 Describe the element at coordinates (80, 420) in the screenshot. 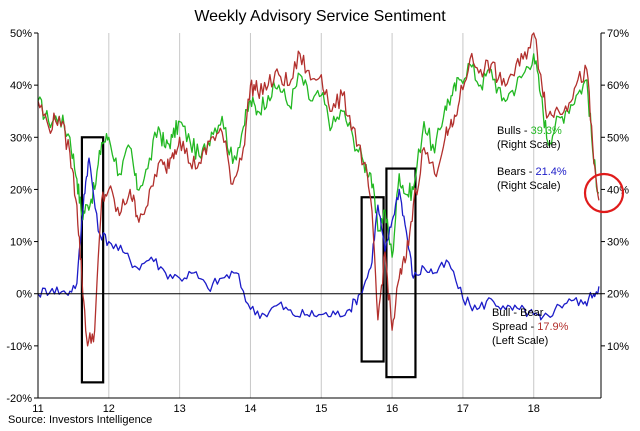

I see `source-note: Source: Investors Intelligence` at that location.